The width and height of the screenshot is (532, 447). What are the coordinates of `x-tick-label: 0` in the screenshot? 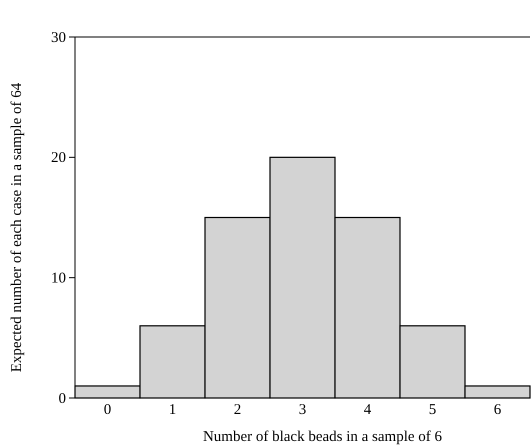 It's located at (108, 410).